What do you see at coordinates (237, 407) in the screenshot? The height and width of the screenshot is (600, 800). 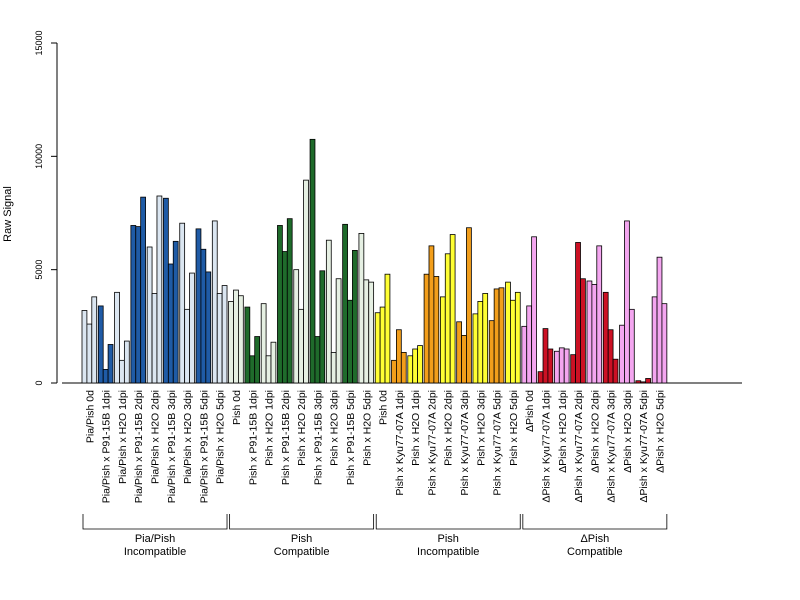 I see `category-label: Pish 0d` at bounding box center [237, 407].